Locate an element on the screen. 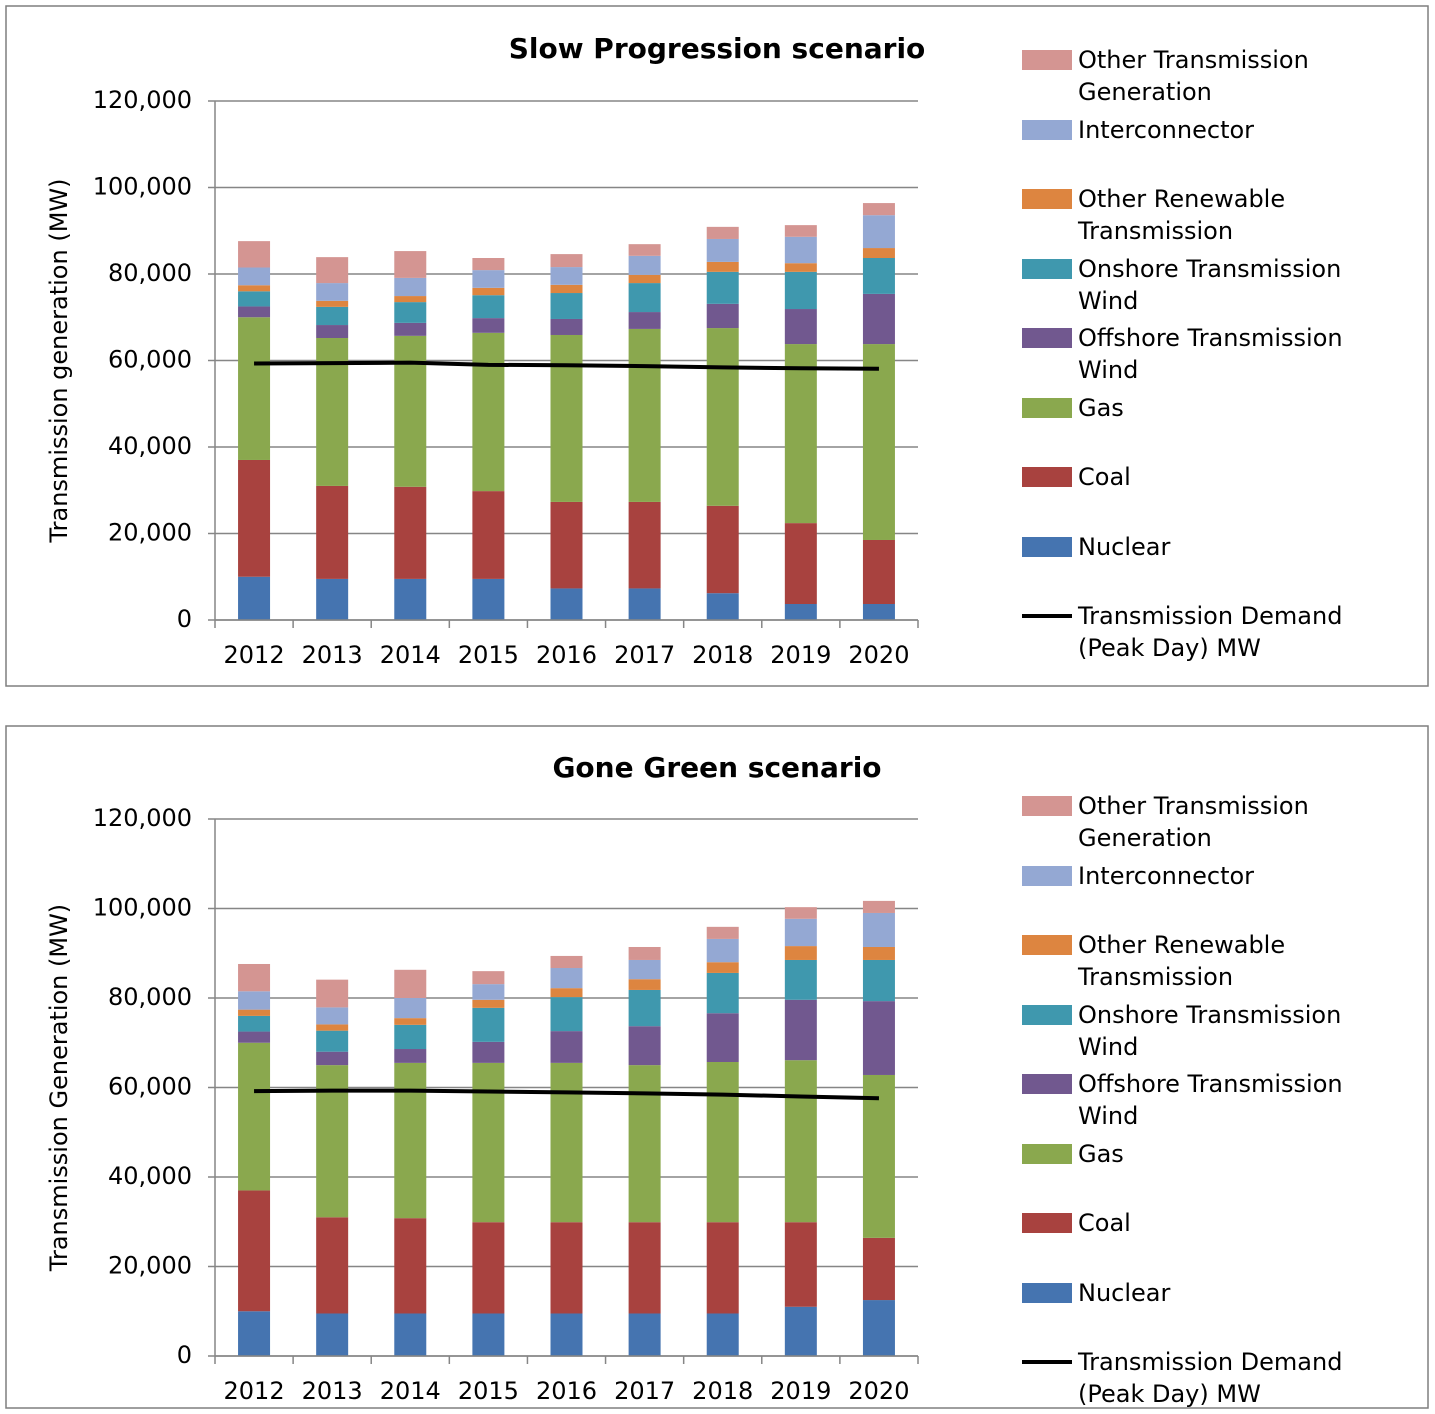 This screenshot has width=1435, height=1414. x-tick-label: 2019 is located at coordinates (800, 1391).